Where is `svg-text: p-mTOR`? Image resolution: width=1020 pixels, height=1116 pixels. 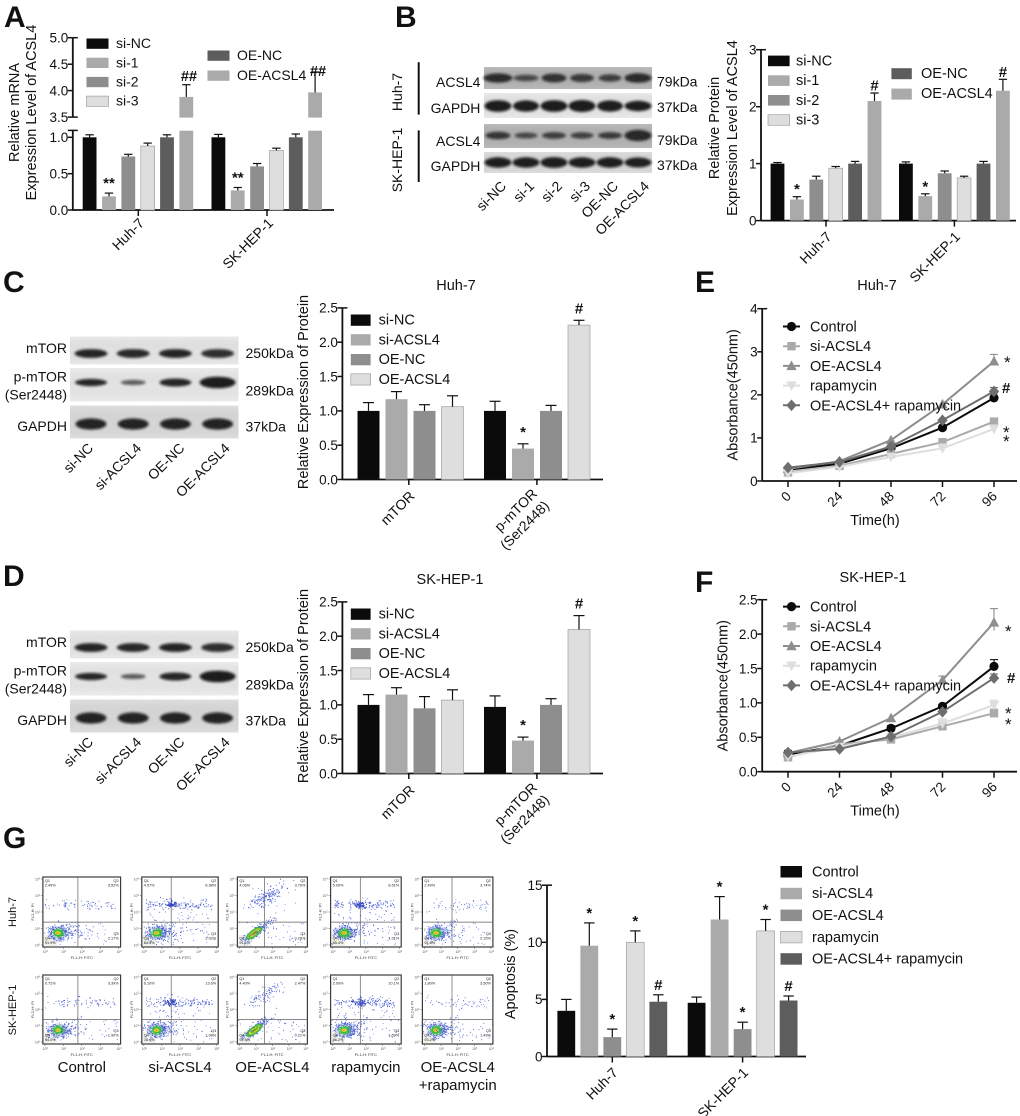
svg-text: p-mTOR is located at coordinates (40, 377).